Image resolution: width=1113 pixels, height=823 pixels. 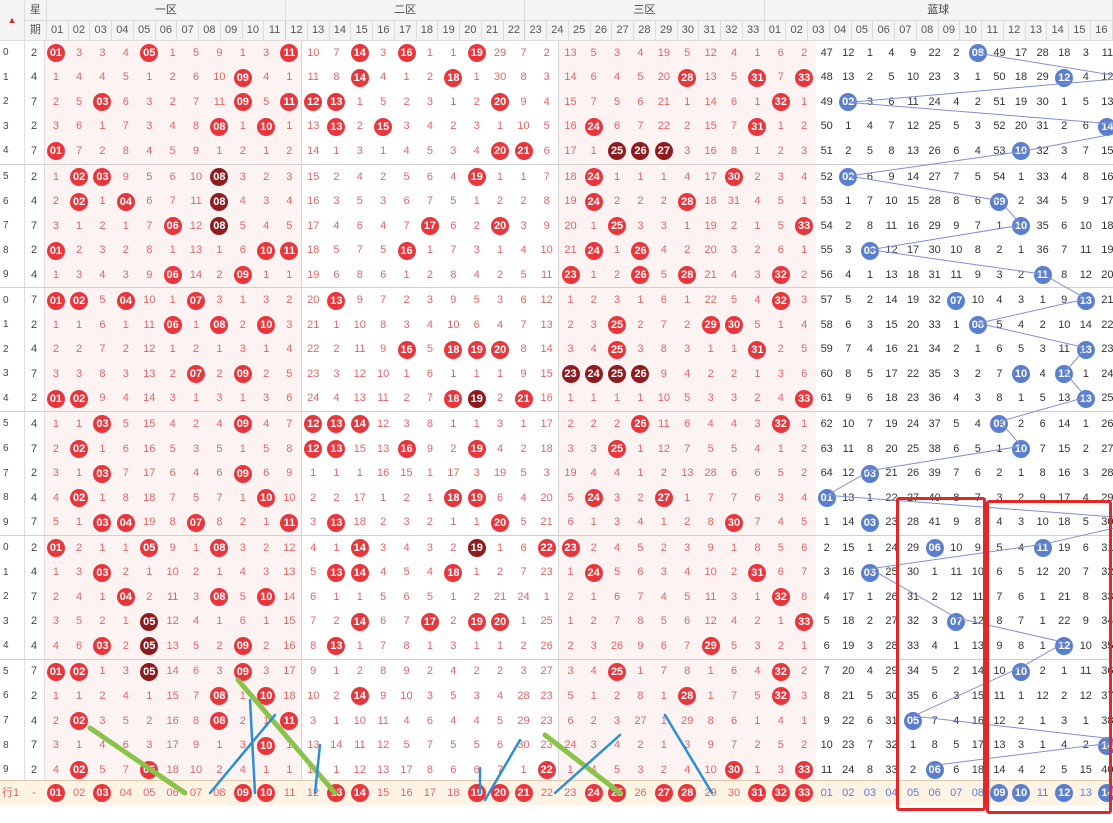 I want to click on footer-red-pick: 13, so click(x=336, y=792).